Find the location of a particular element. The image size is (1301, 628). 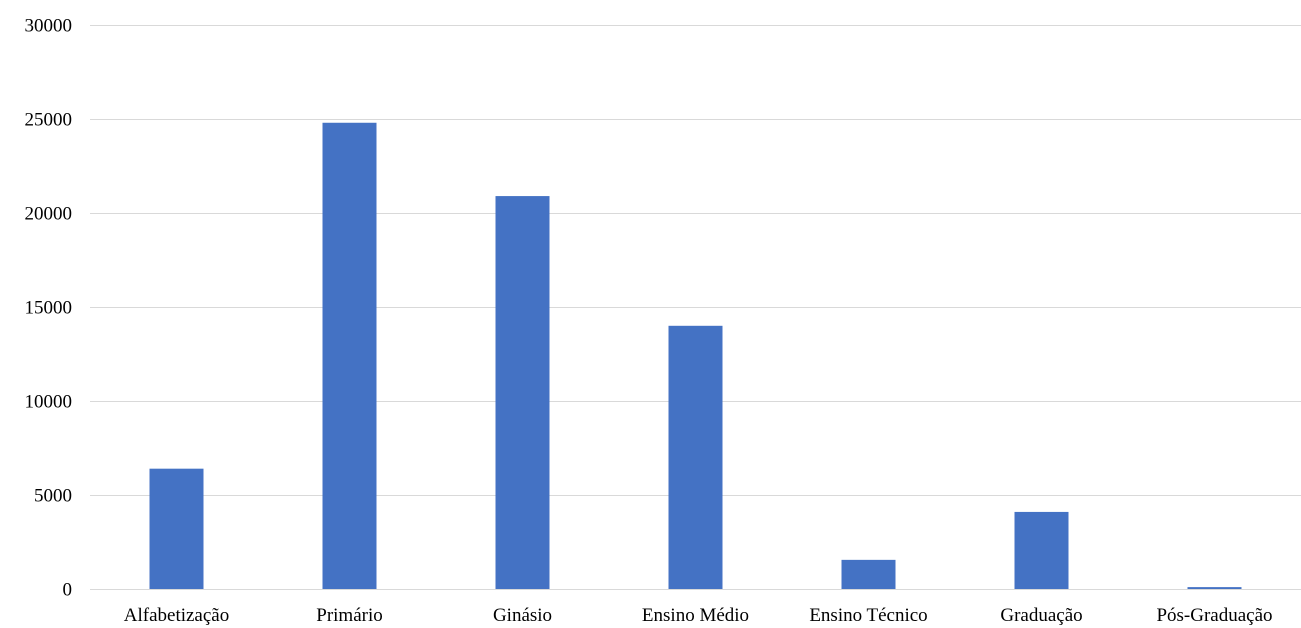

y-tick-label: 0 is located at coordinates (68, 590).